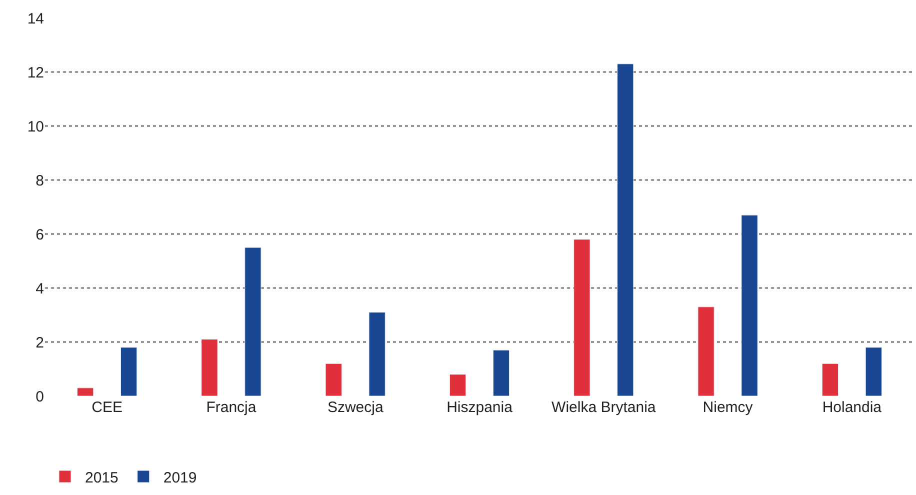  What do you see at coordinates (180, 477) in the screenshot?
I see `legend-label: 2019` at bounding box center [180, 477].